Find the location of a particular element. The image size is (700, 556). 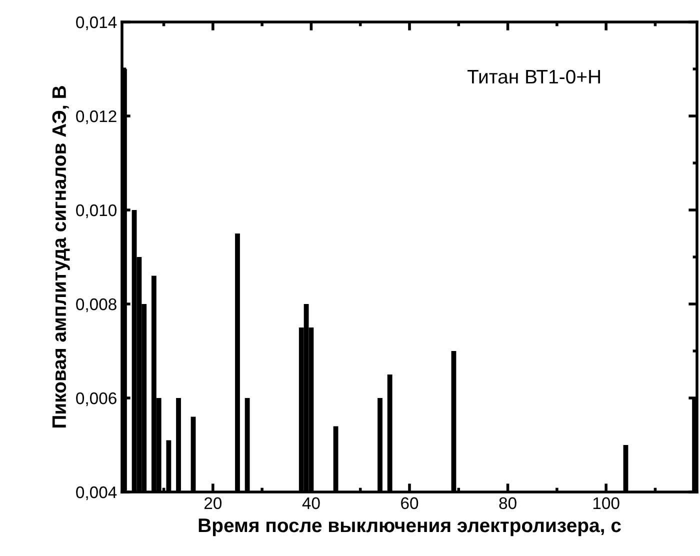

y-tick-label: 0,010 is located at coordinates (96, 211).